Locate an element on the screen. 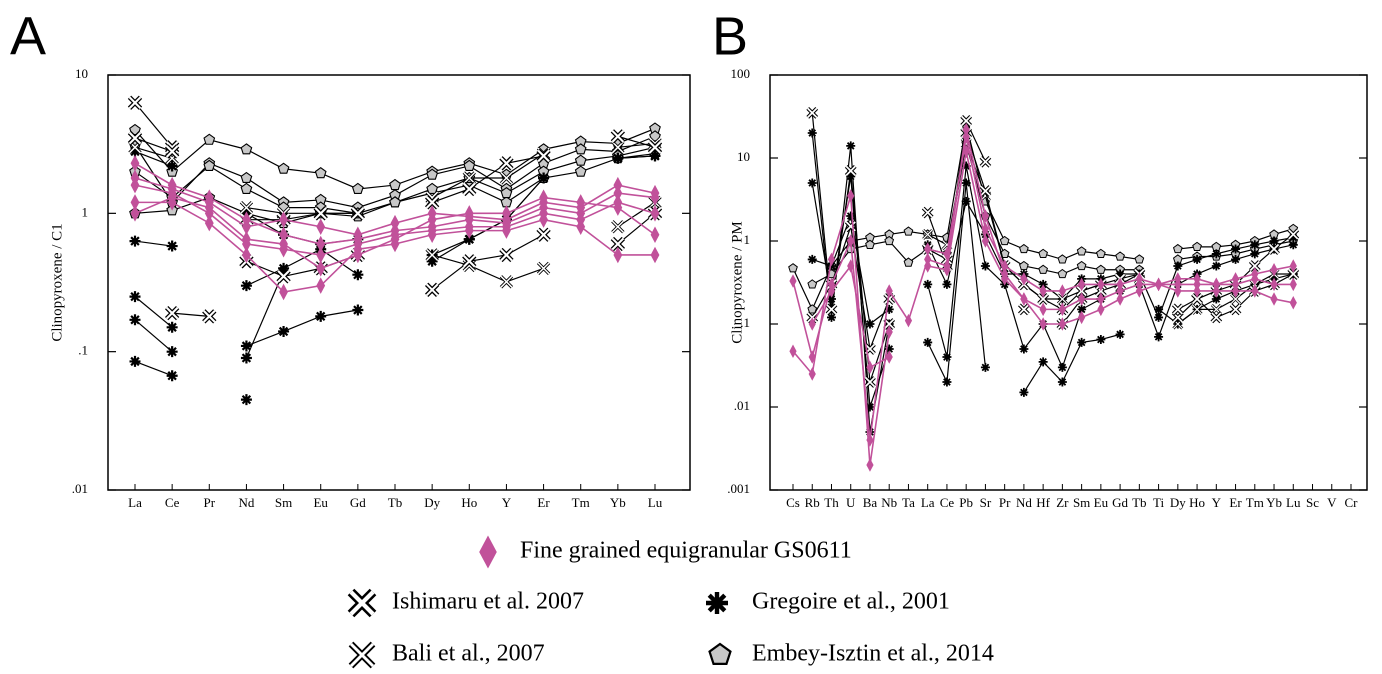 The image size is (1382, 674). x-tick-label: Sc is located at coordinates (1312, 502).